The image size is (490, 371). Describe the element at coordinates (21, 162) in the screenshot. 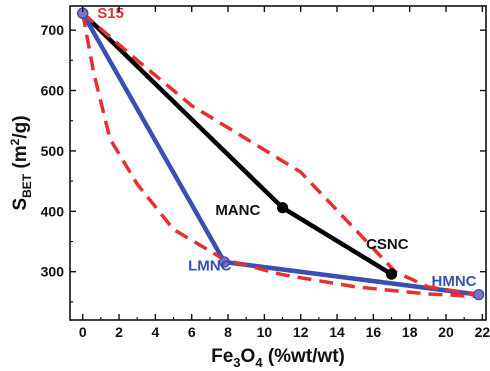

I see `y-axis-title: SBET (m2/g)` at that location.